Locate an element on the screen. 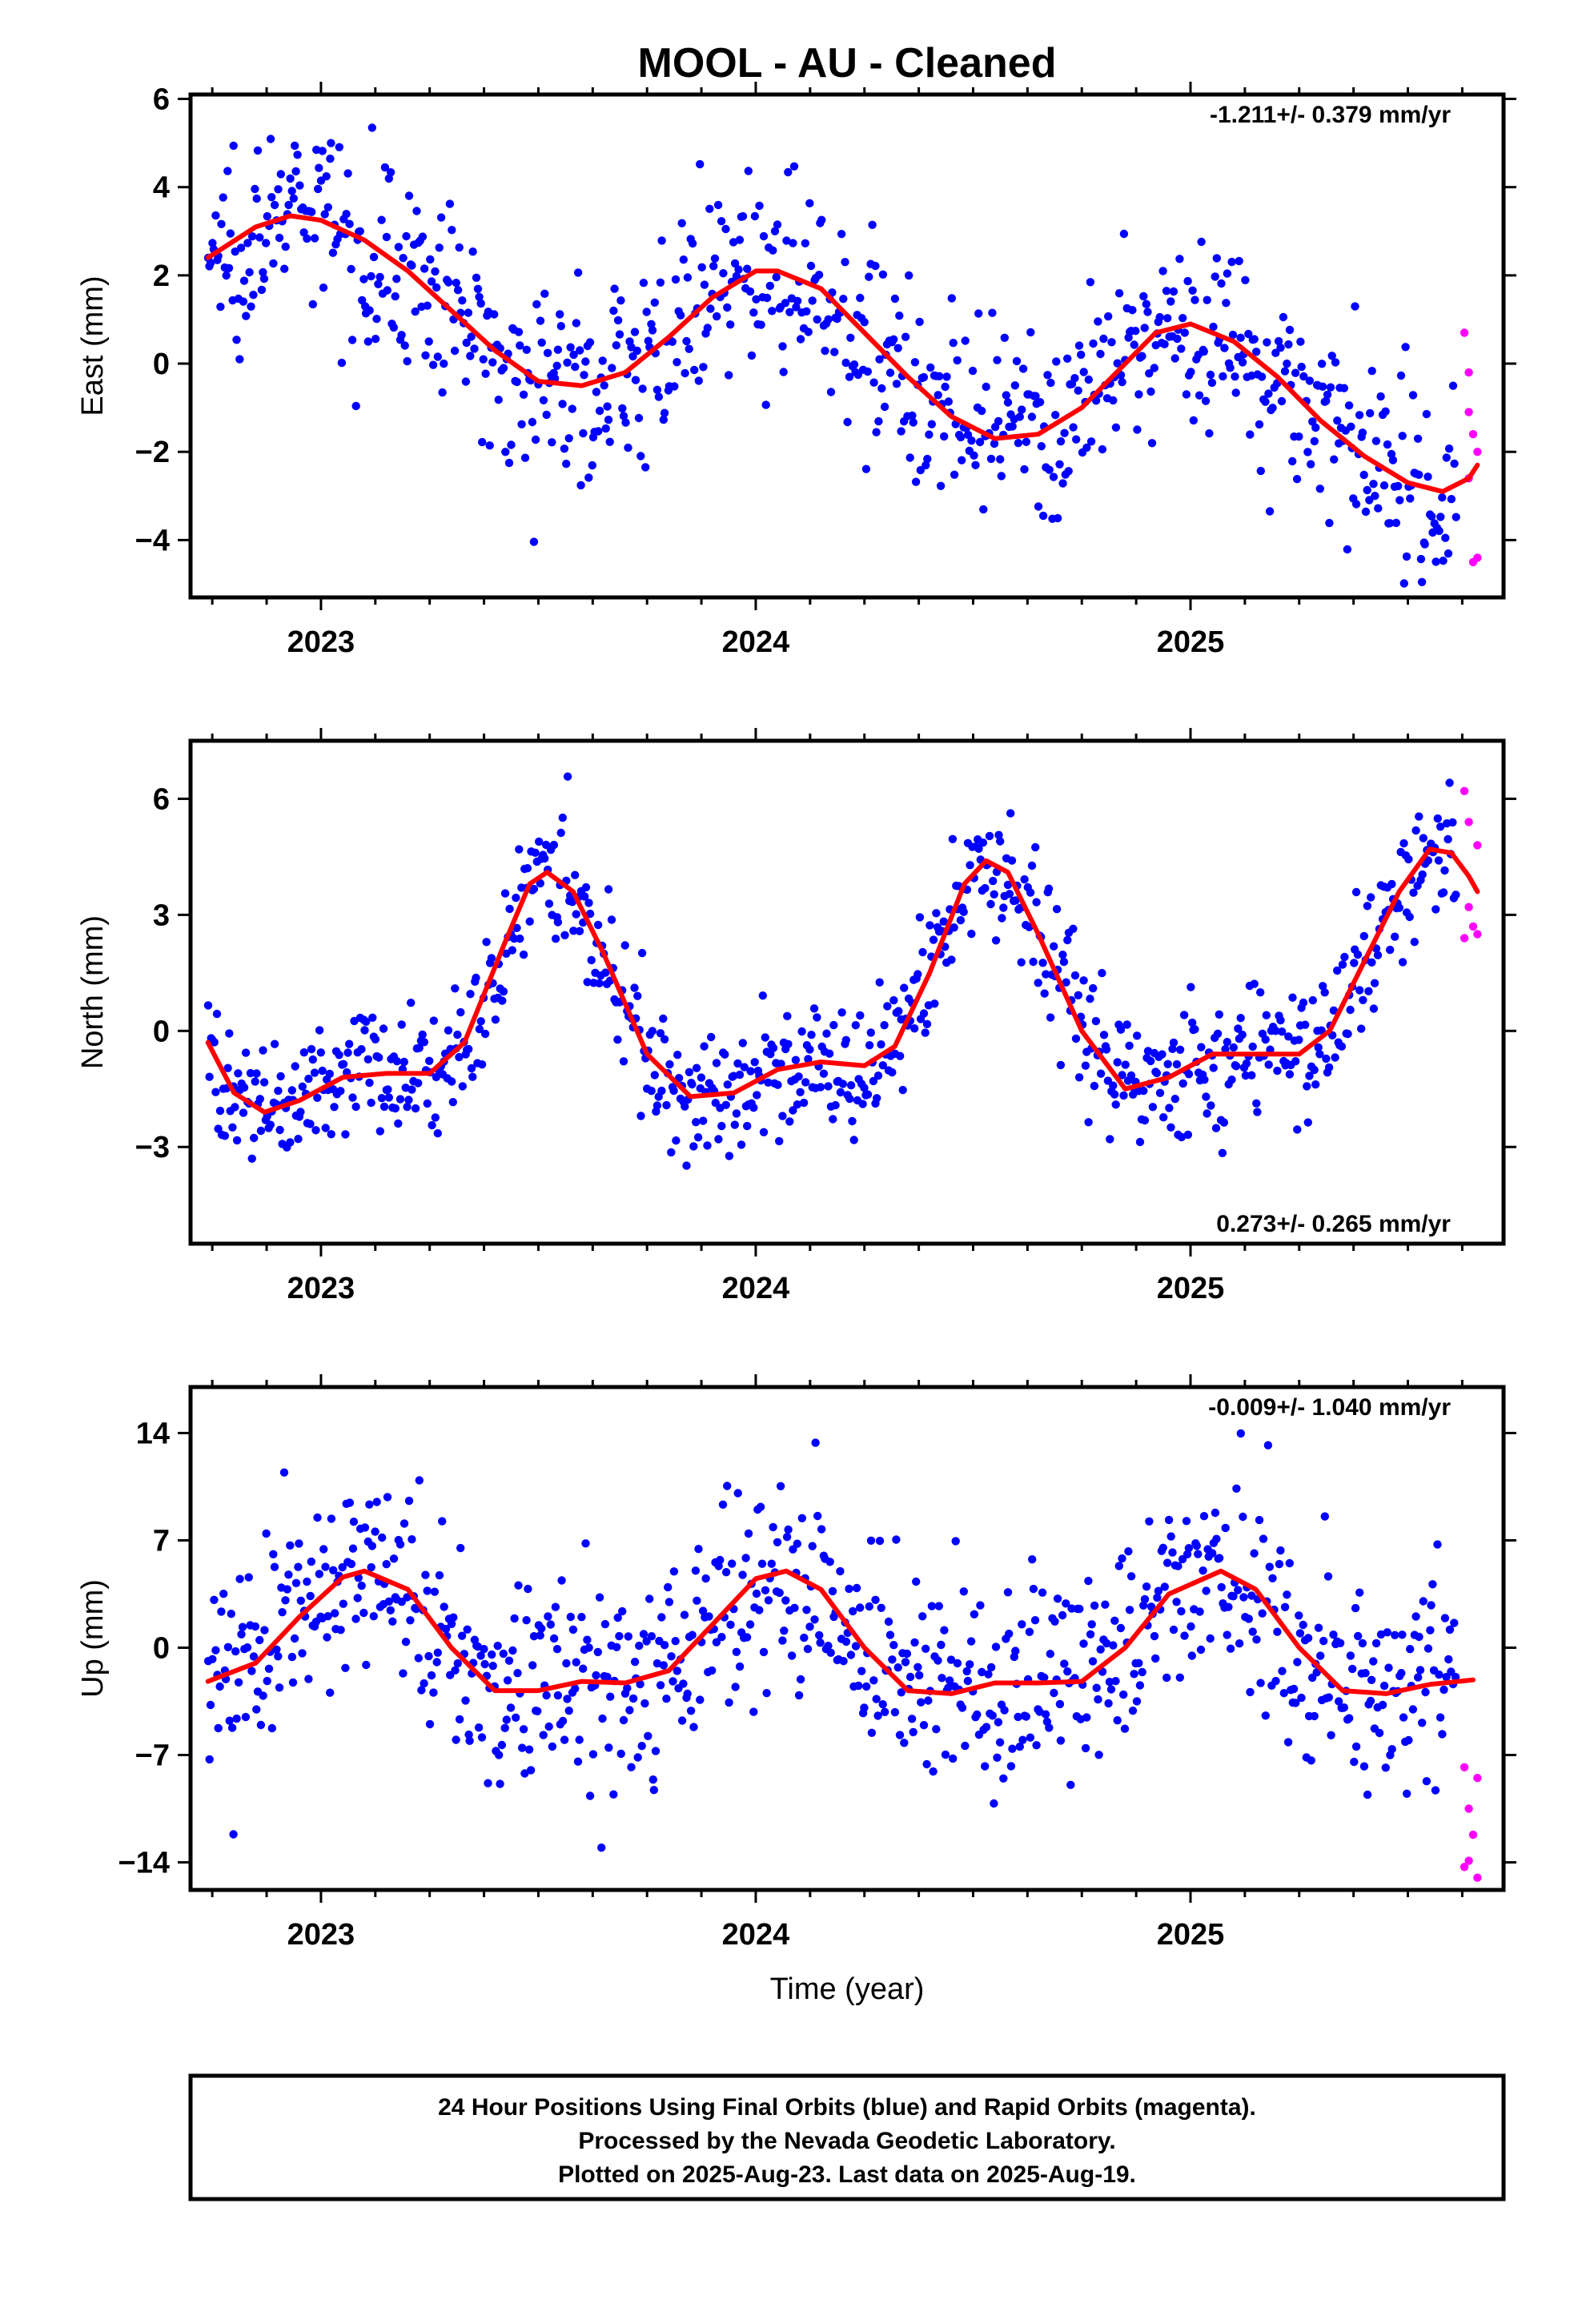 The width and height of the screenshot is (1582, 2324). north-y-tick-label: −3 is located at coordinates (152, 1147).